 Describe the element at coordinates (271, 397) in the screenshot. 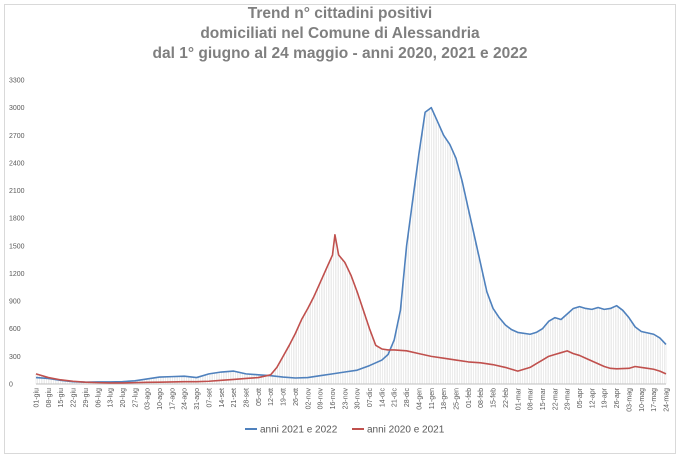

I see `x-tick-label: 12-ott` at that location.